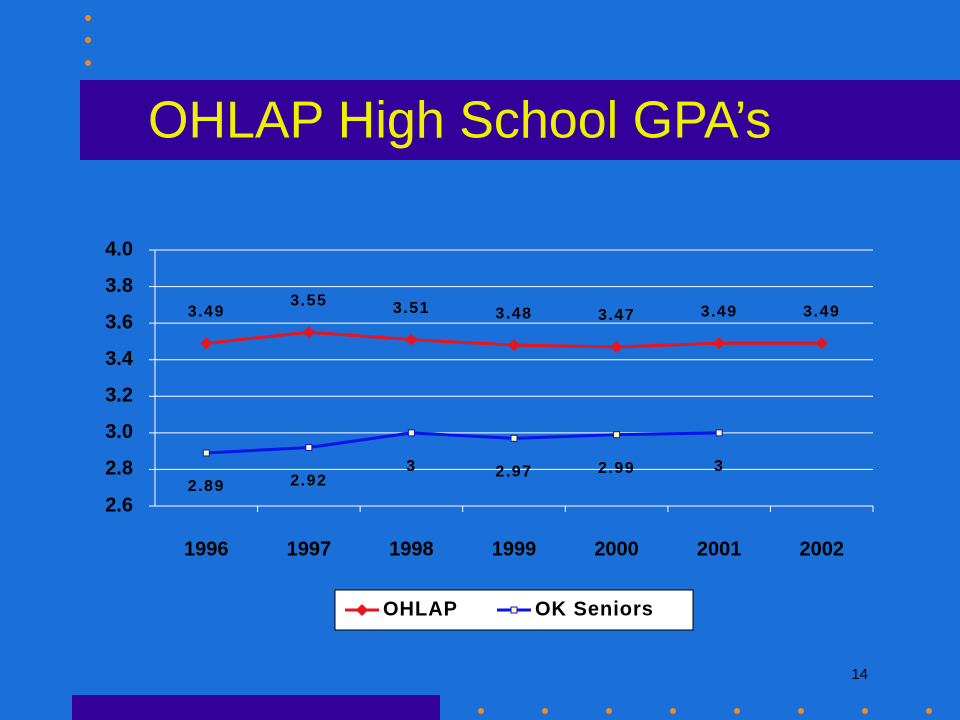 The height and width of the screenshot is (720, 960). What do you see at coordinates (411, 308) in the screenshot?
I see `data-label: 3.51` at bounding box center [411, 308].